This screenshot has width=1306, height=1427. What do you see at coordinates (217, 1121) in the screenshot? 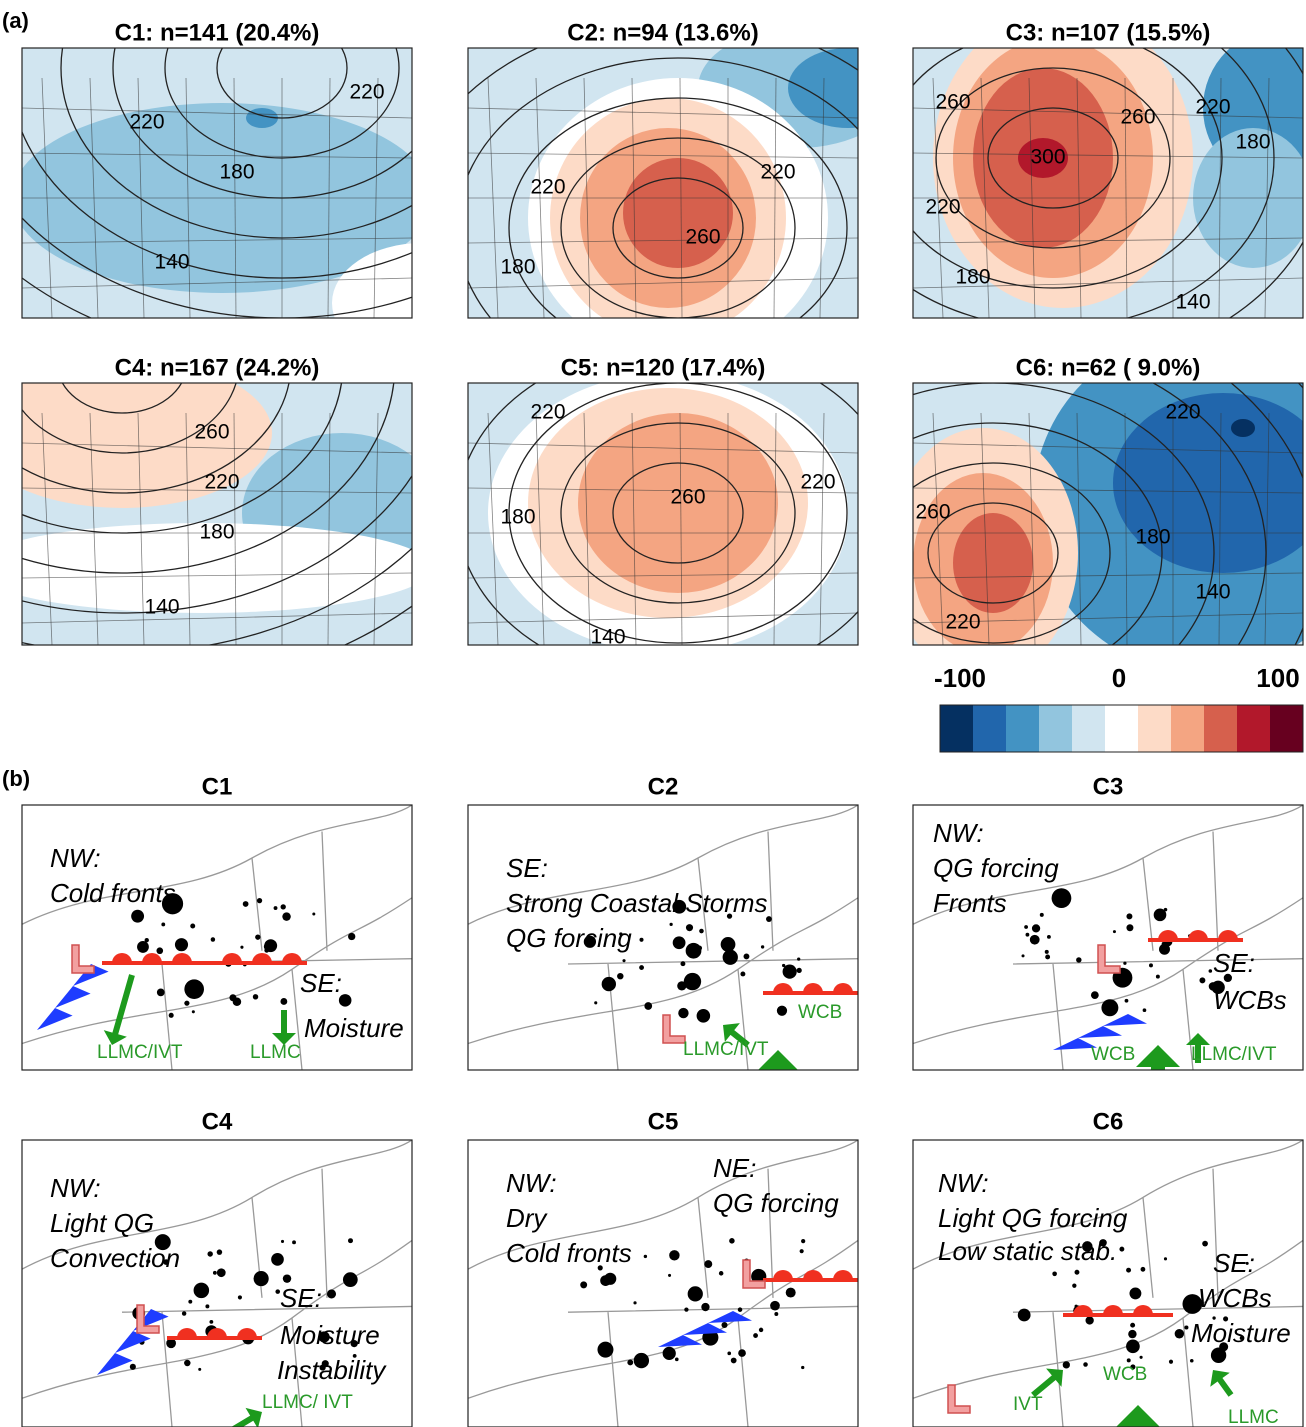
I see `map-title: C4` at bounding box center [217, 1121].